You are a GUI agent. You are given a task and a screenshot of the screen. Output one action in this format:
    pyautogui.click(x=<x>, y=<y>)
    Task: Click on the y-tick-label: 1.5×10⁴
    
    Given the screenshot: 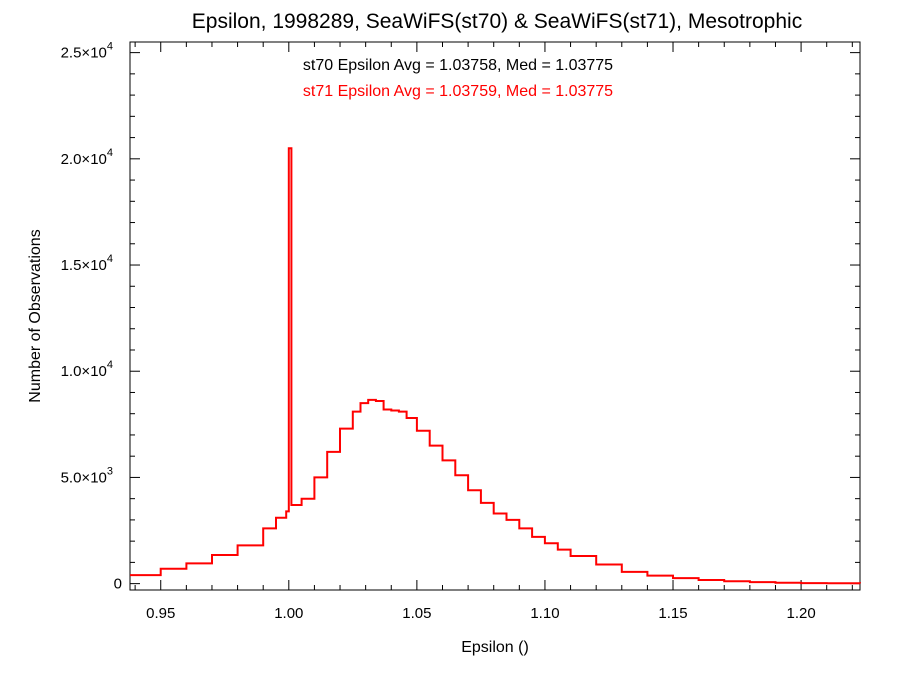 What is the action you would take?
    pyautogui.click(x=87, y=263)
    